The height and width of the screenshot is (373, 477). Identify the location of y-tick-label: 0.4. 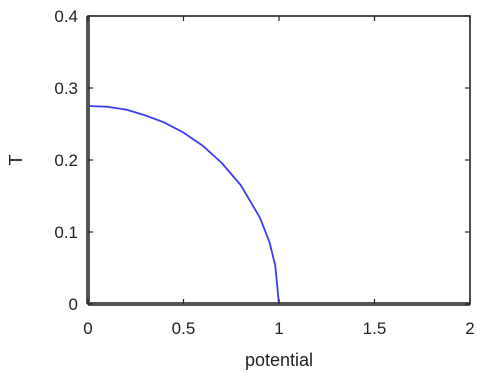
(66, 16).